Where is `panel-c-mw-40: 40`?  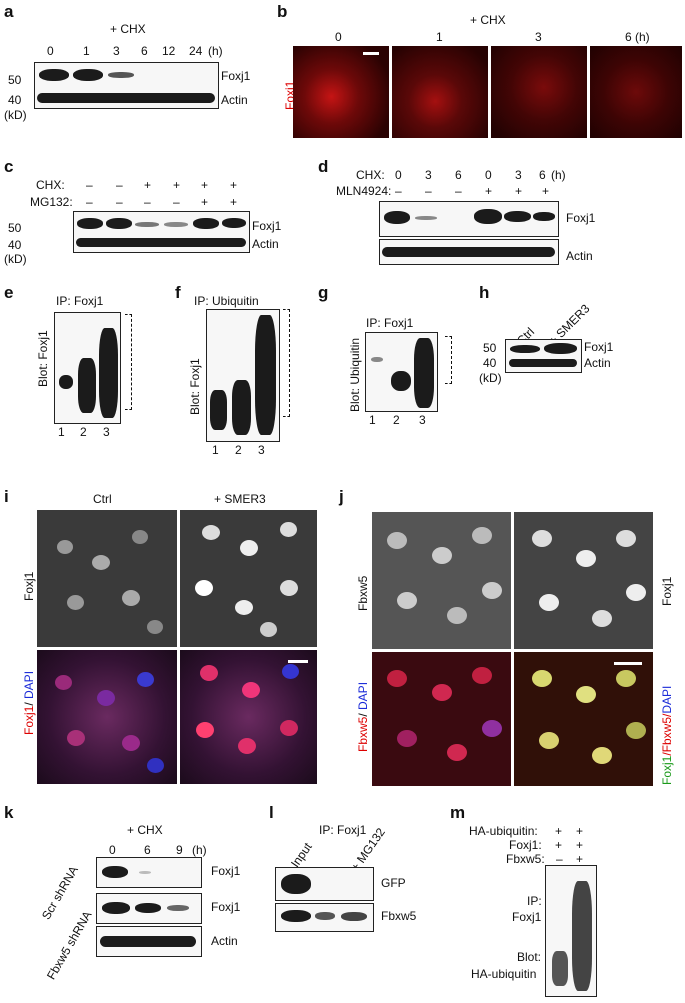 panel-c-mw-40: 40 is located at coordinates (15, 245).